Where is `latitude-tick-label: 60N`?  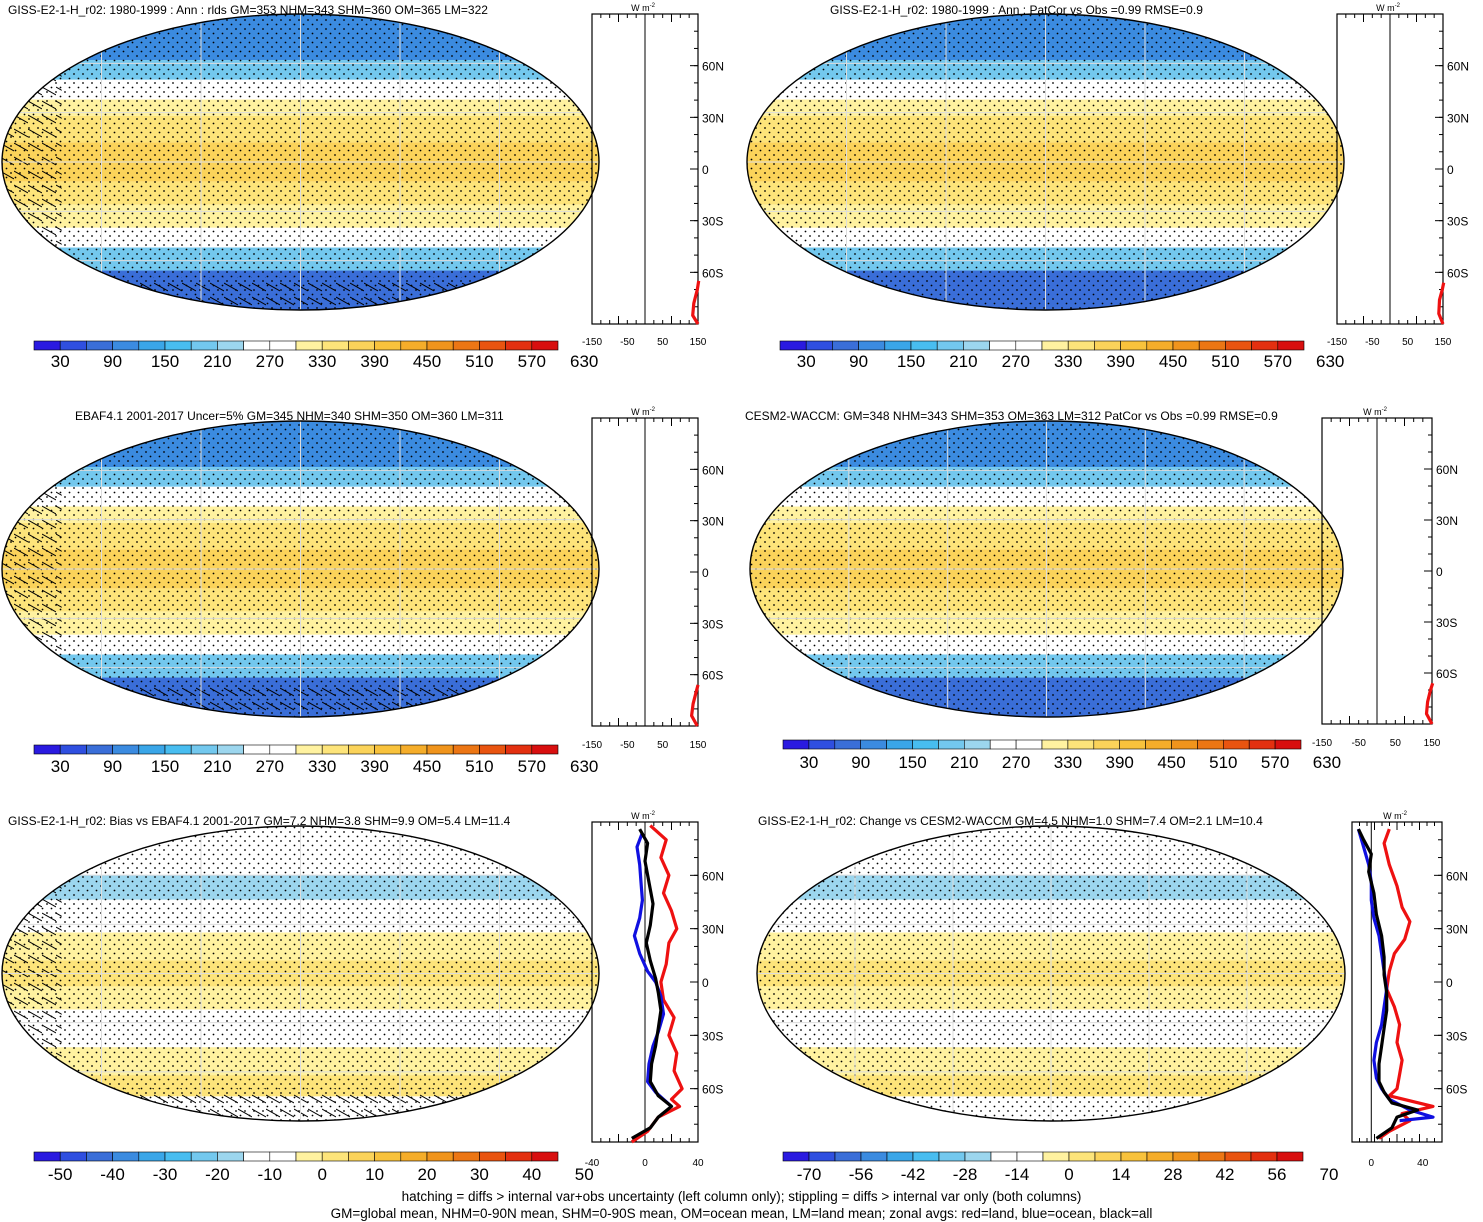 latitude-tick-label: 60N is located at coordinates (1457, 876).